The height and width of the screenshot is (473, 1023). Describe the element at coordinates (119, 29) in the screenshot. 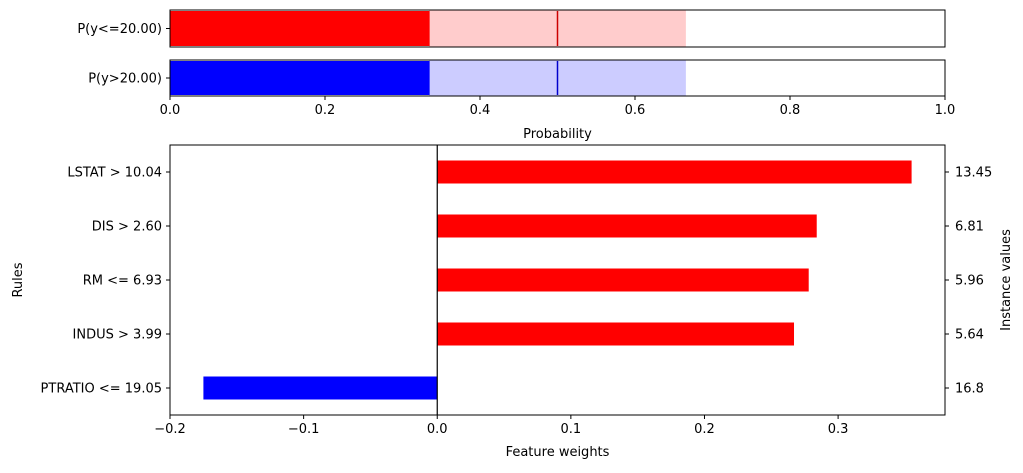

I see `category-label: P(y<=20.00)` at that location.